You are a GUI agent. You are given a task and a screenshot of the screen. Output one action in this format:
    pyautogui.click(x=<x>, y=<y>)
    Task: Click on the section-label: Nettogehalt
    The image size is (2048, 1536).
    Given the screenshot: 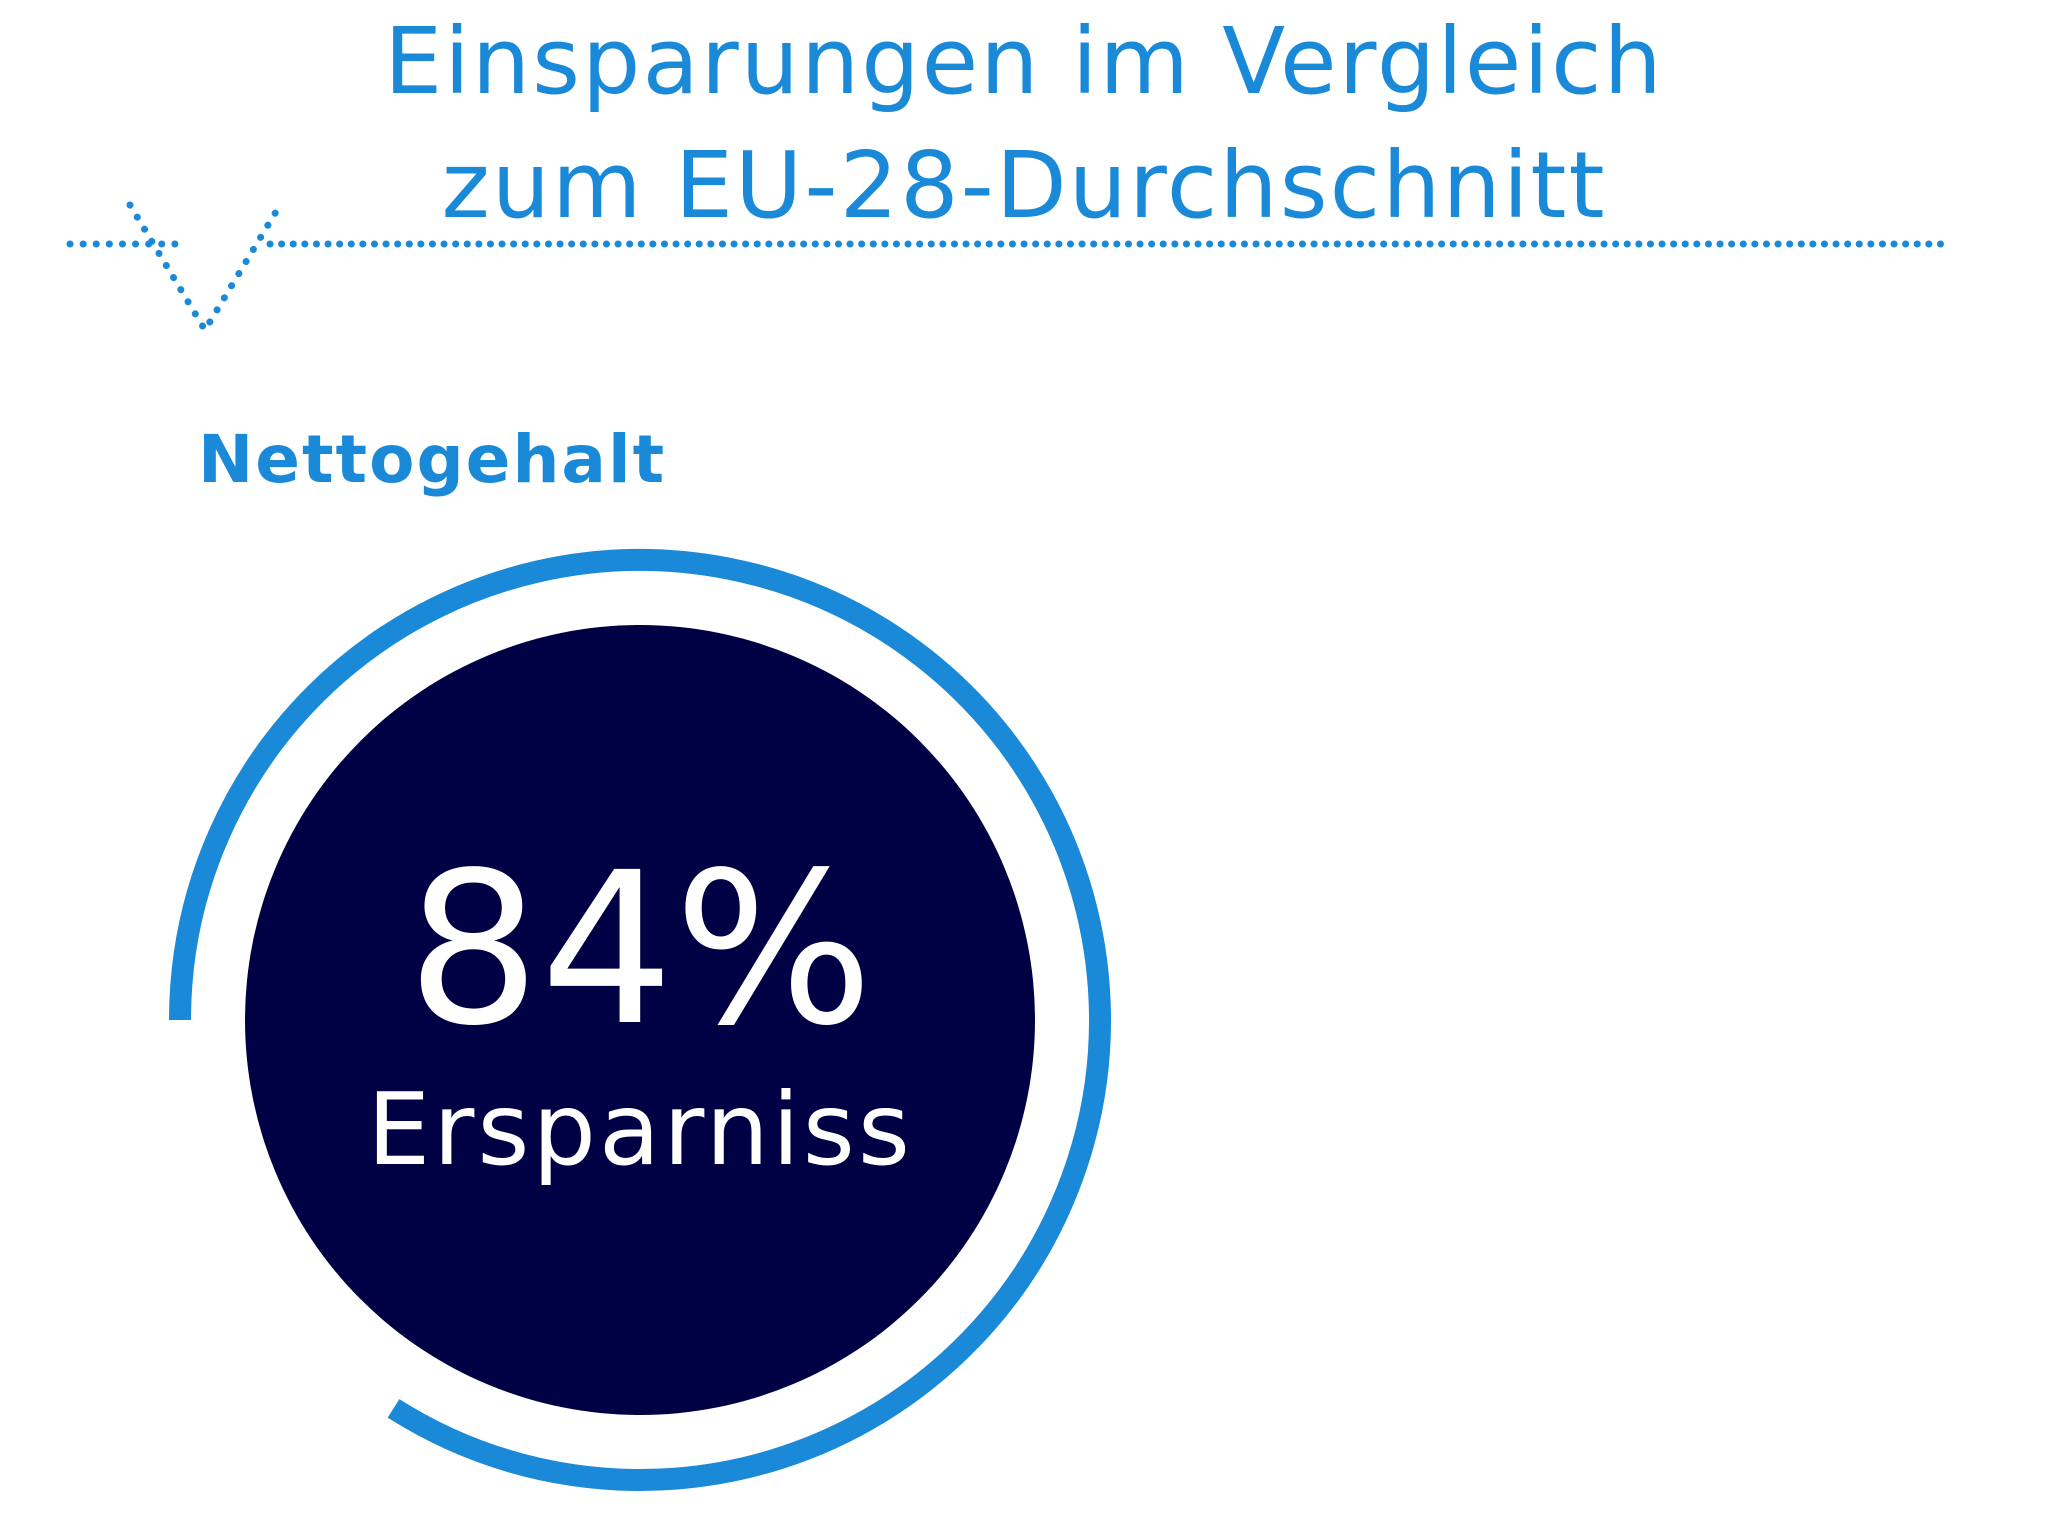 What is the action you would take?
    pyautogui.click(x=432, y=459)
    